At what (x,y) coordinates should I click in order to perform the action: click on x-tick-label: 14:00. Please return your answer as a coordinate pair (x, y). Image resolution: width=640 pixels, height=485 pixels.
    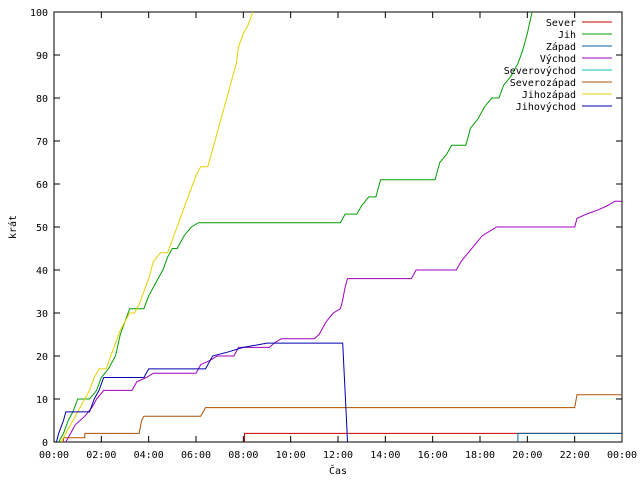
    Looking at the image, I should click on (385, 455).